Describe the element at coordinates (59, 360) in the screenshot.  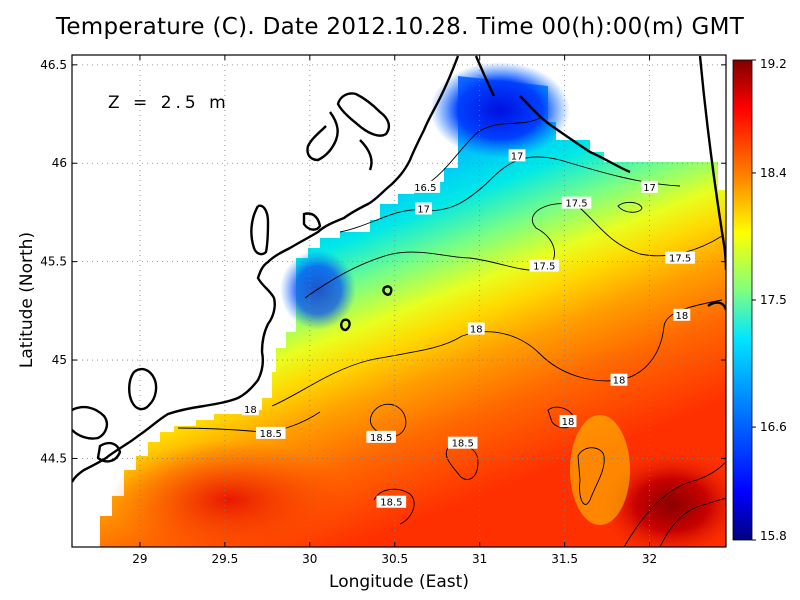
I see `y-tick-label: 45` at that location.